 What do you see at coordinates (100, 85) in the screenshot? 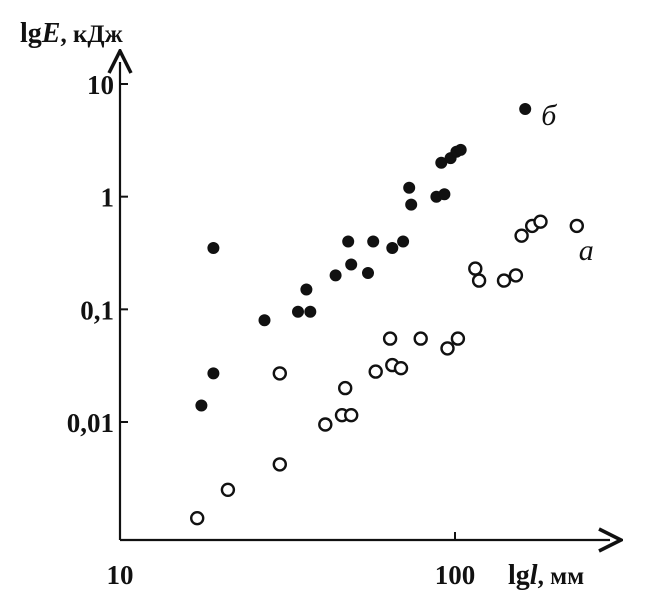
I see `y-tick-label: 10` at bounding box center [100, 85].